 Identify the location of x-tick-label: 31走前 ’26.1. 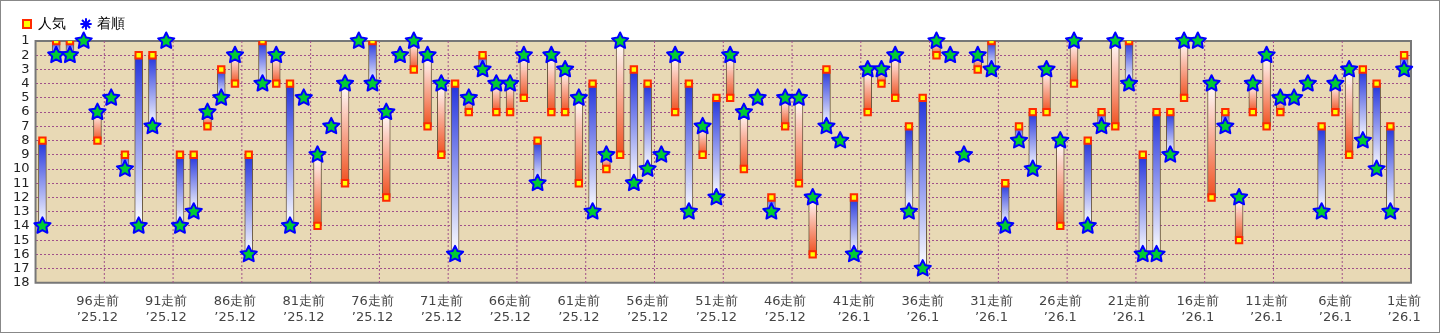
(991, 308).